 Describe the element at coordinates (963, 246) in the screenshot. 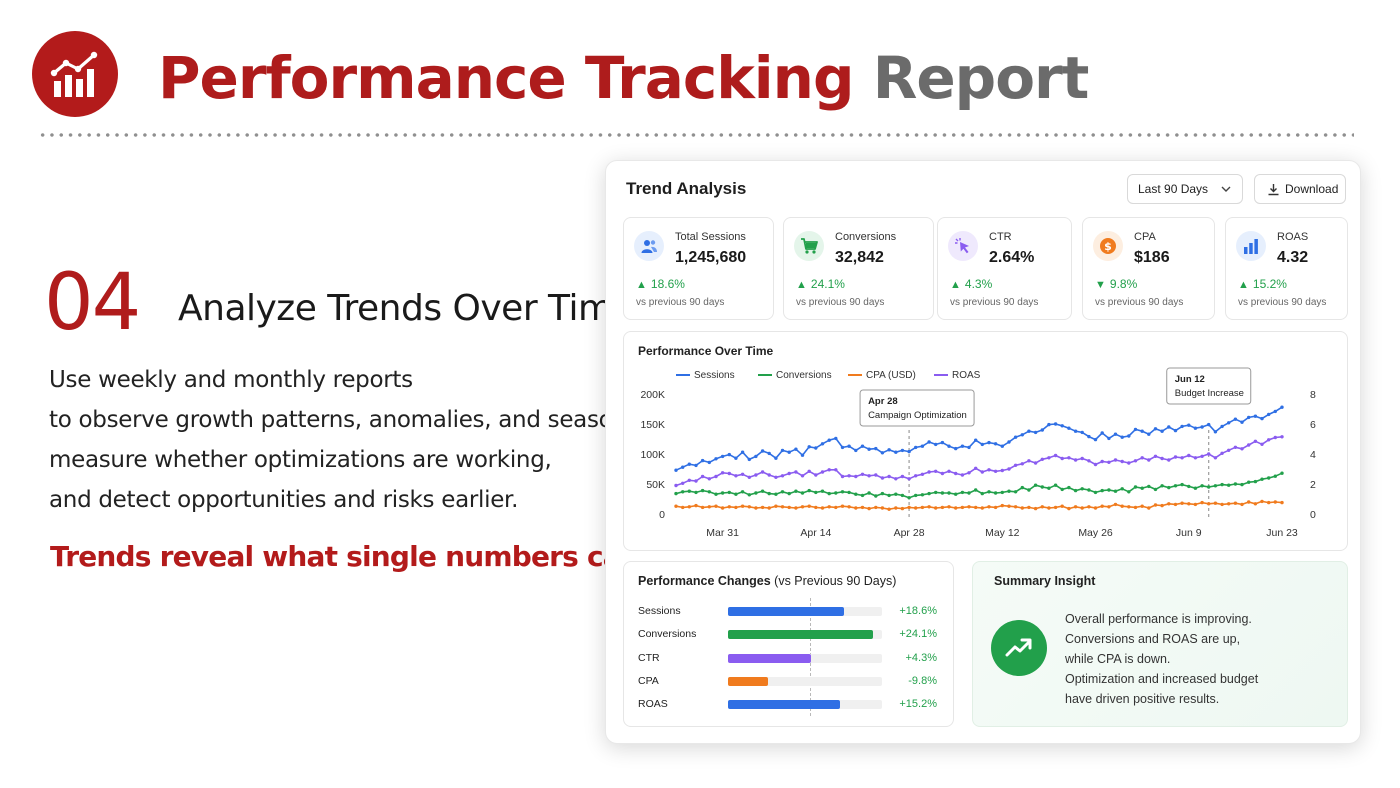

I see `cursor-click-icon` at that location.